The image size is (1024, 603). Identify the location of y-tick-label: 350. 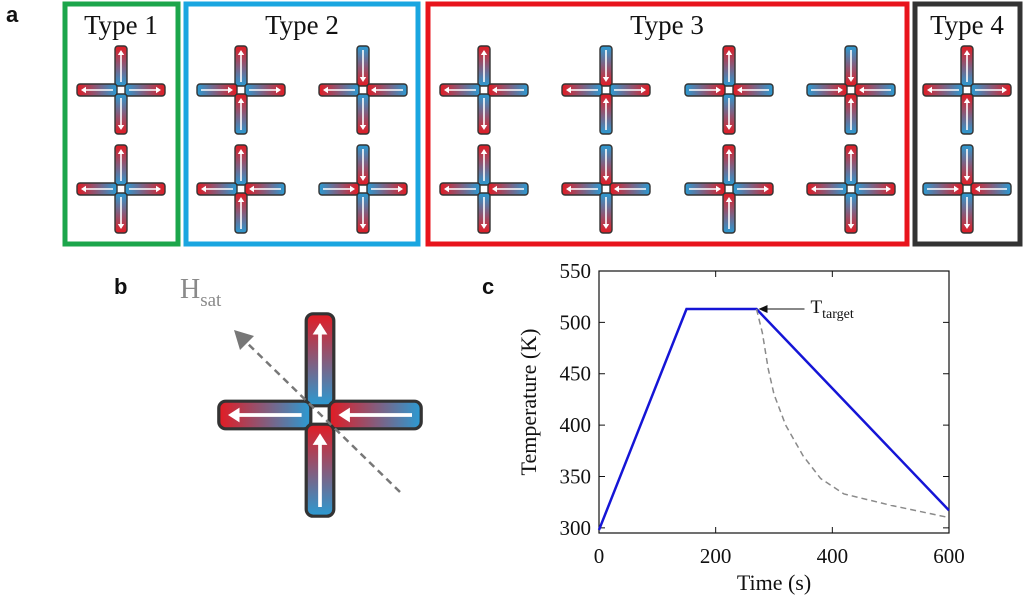
(576, 476).